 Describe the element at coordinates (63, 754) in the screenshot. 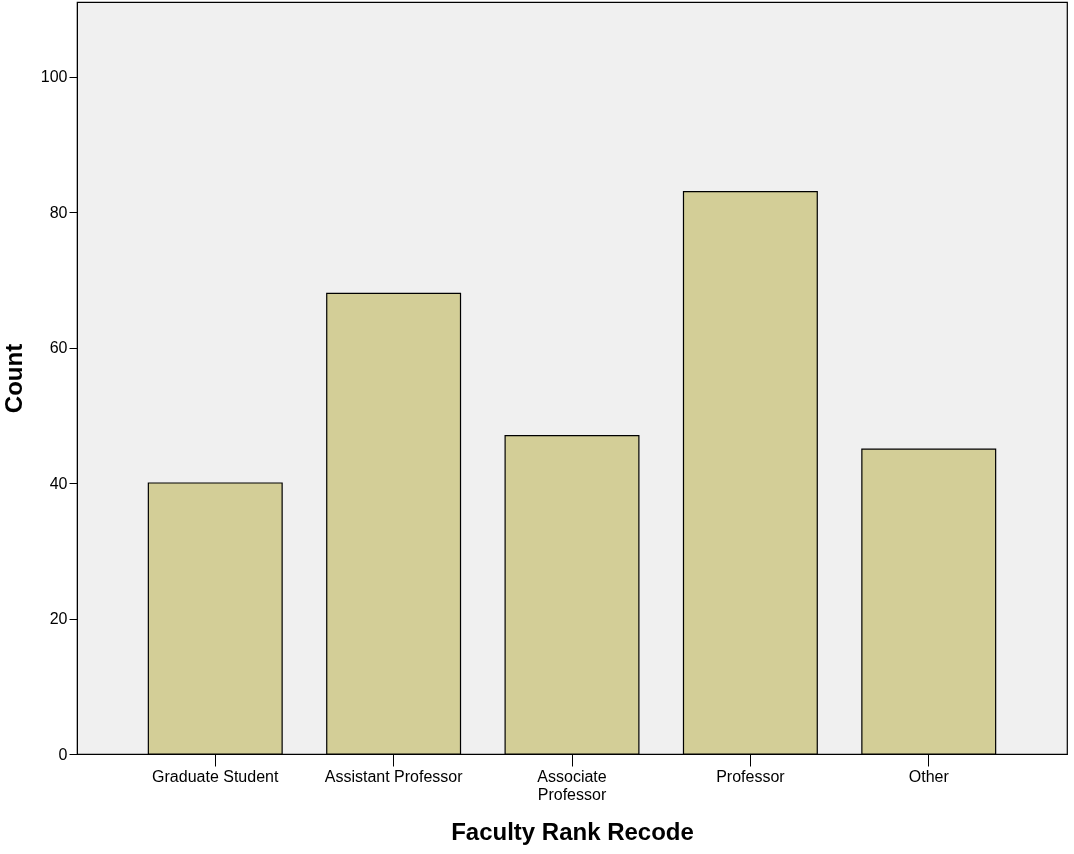

I see `y-tick-label: 0` at that location.